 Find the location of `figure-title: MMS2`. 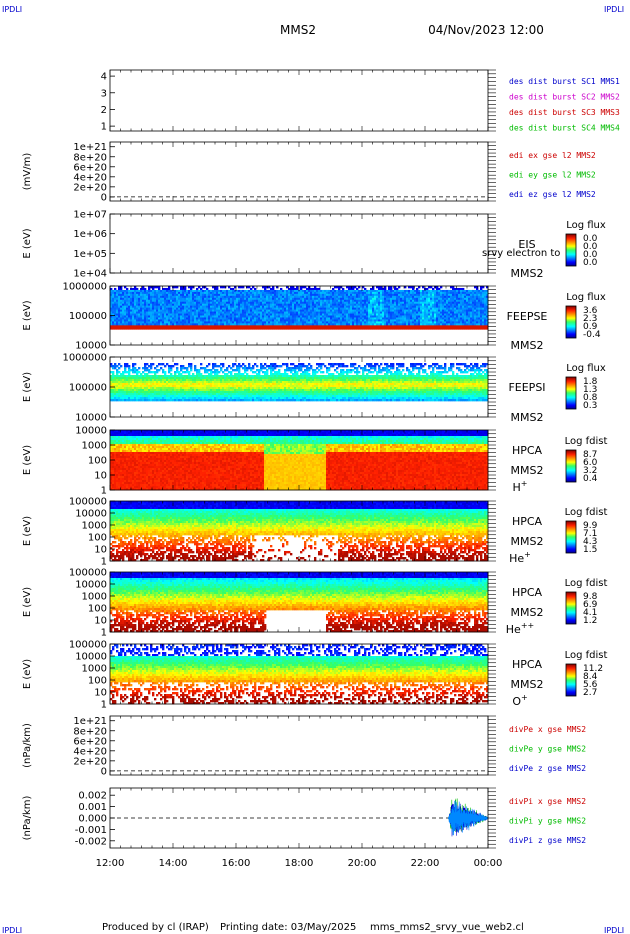

figure-title: MMS2 is located at coordinates (298, 30).